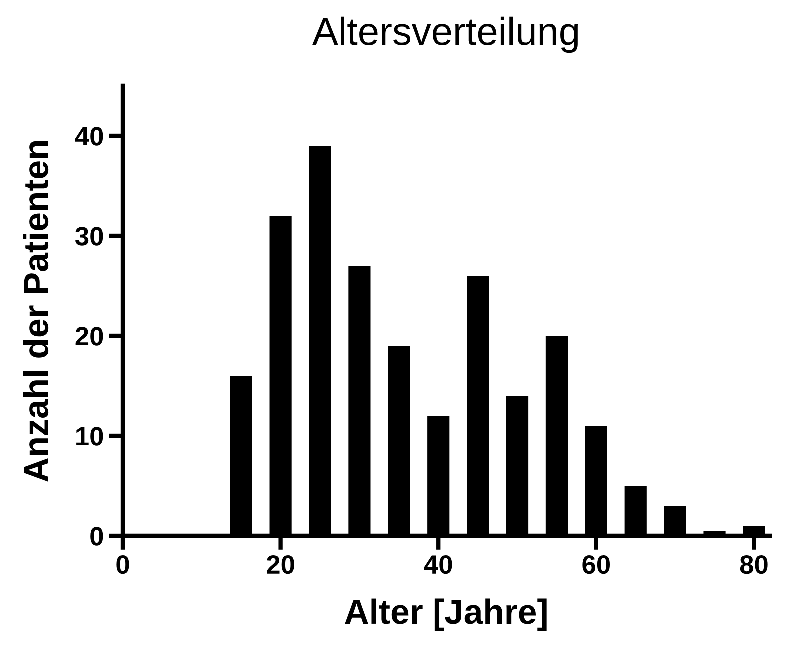 Image resolution: width=787 pixels, height=653 pixels. Describe the element at coordinates (89, 136) in the screenshot. I see `y-tick-label: 40` at that location.